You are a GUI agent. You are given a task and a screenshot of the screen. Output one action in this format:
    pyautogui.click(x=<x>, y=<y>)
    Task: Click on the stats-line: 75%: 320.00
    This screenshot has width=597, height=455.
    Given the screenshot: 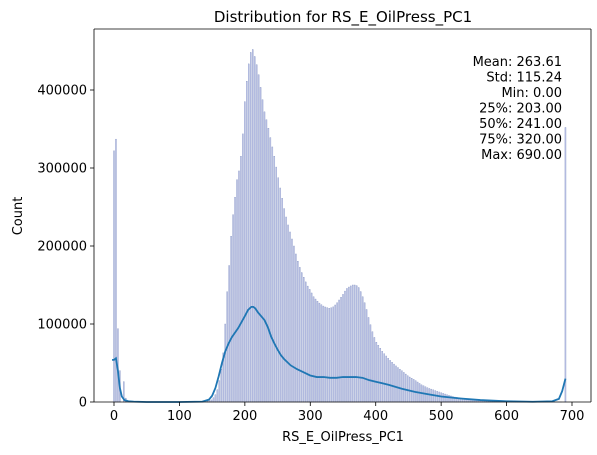 What is the action you would take?
    pyautogui.click(x=520, y=140)
    